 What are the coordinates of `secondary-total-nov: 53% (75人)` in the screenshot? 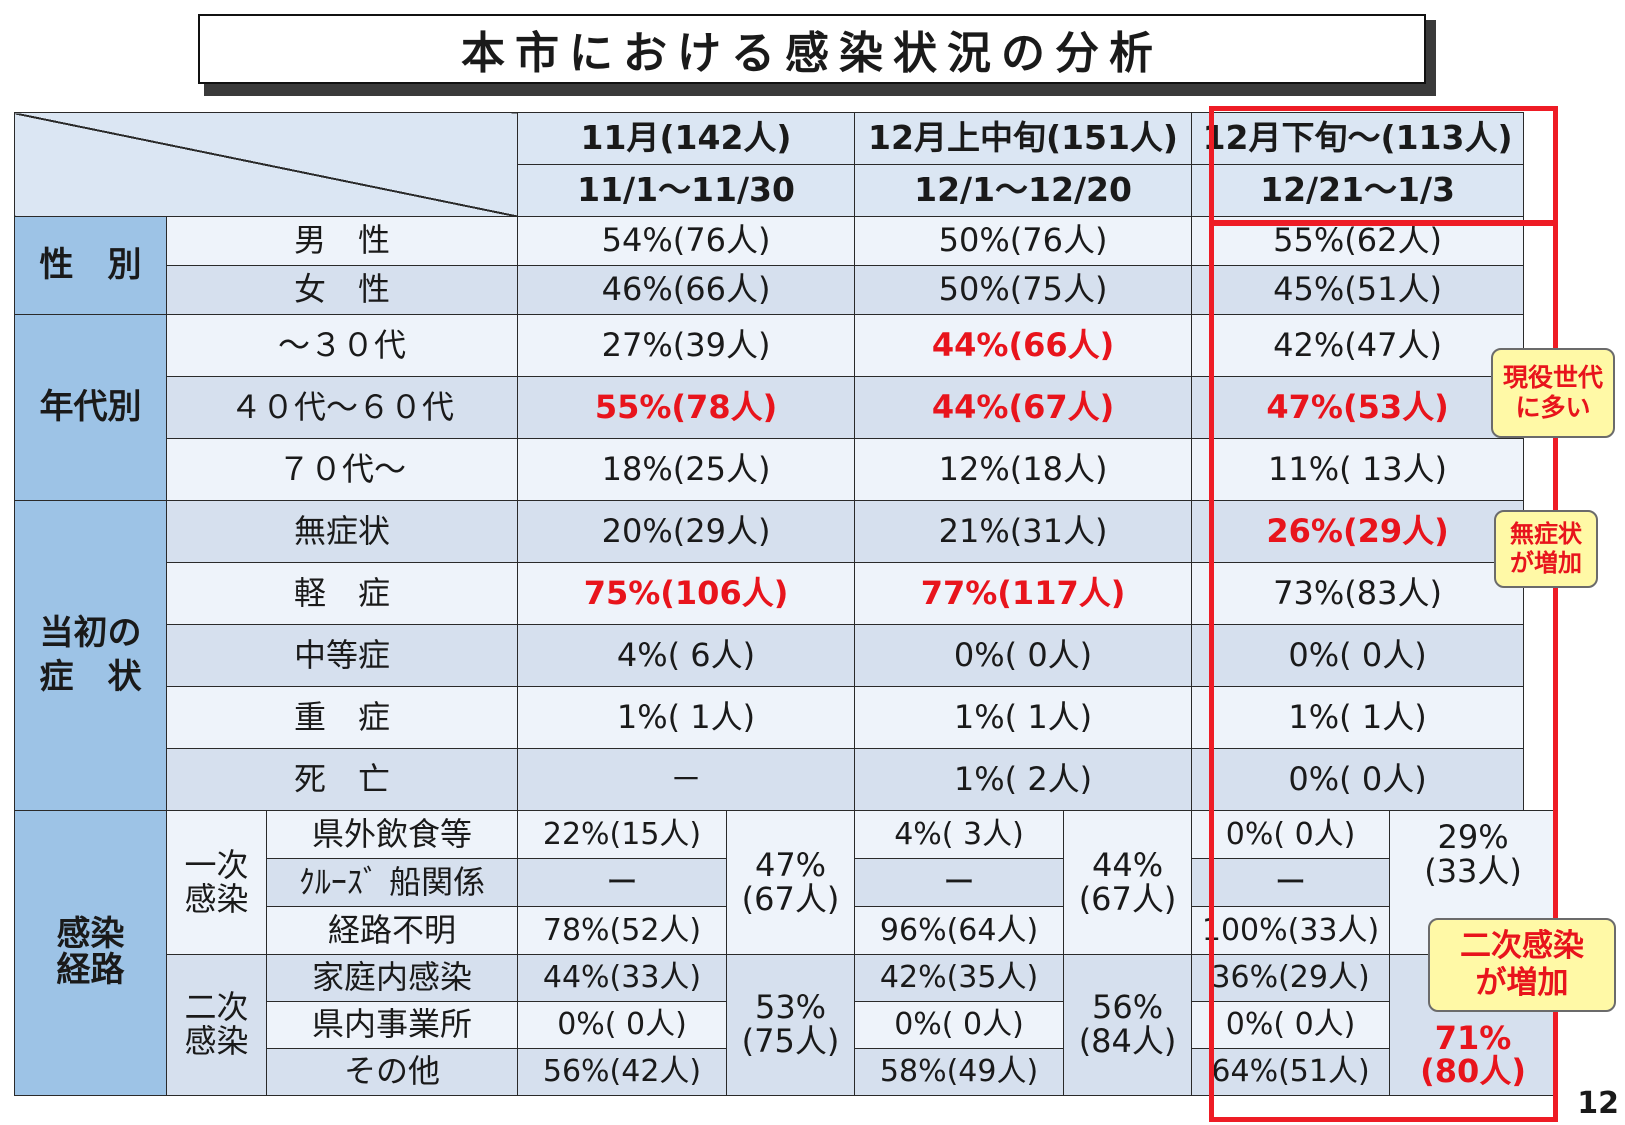 It's located at (791, 1025).